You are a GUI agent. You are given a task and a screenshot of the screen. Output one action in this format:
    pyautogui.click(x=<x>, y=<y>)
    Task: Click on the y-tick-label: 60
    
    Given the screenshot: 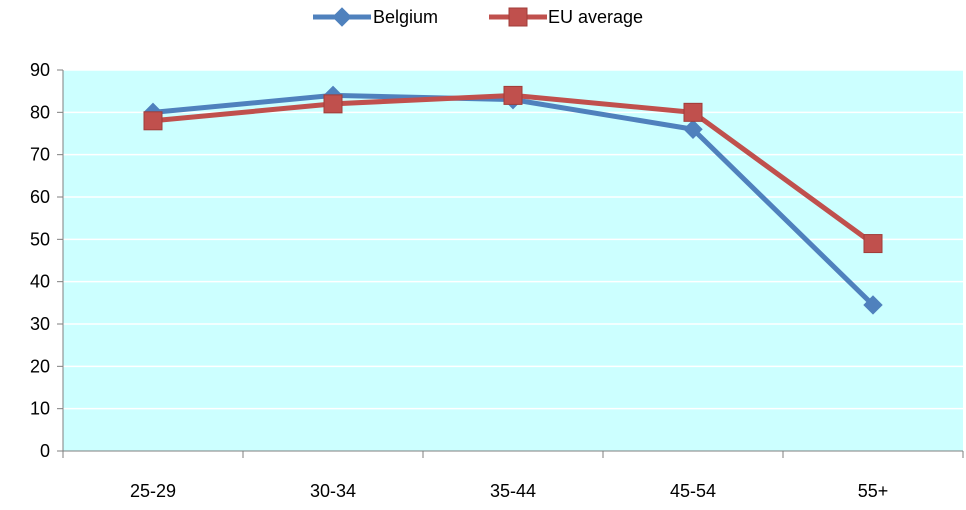 What is the action you would take?
    pyautogui.click(x=40, y=197)
    